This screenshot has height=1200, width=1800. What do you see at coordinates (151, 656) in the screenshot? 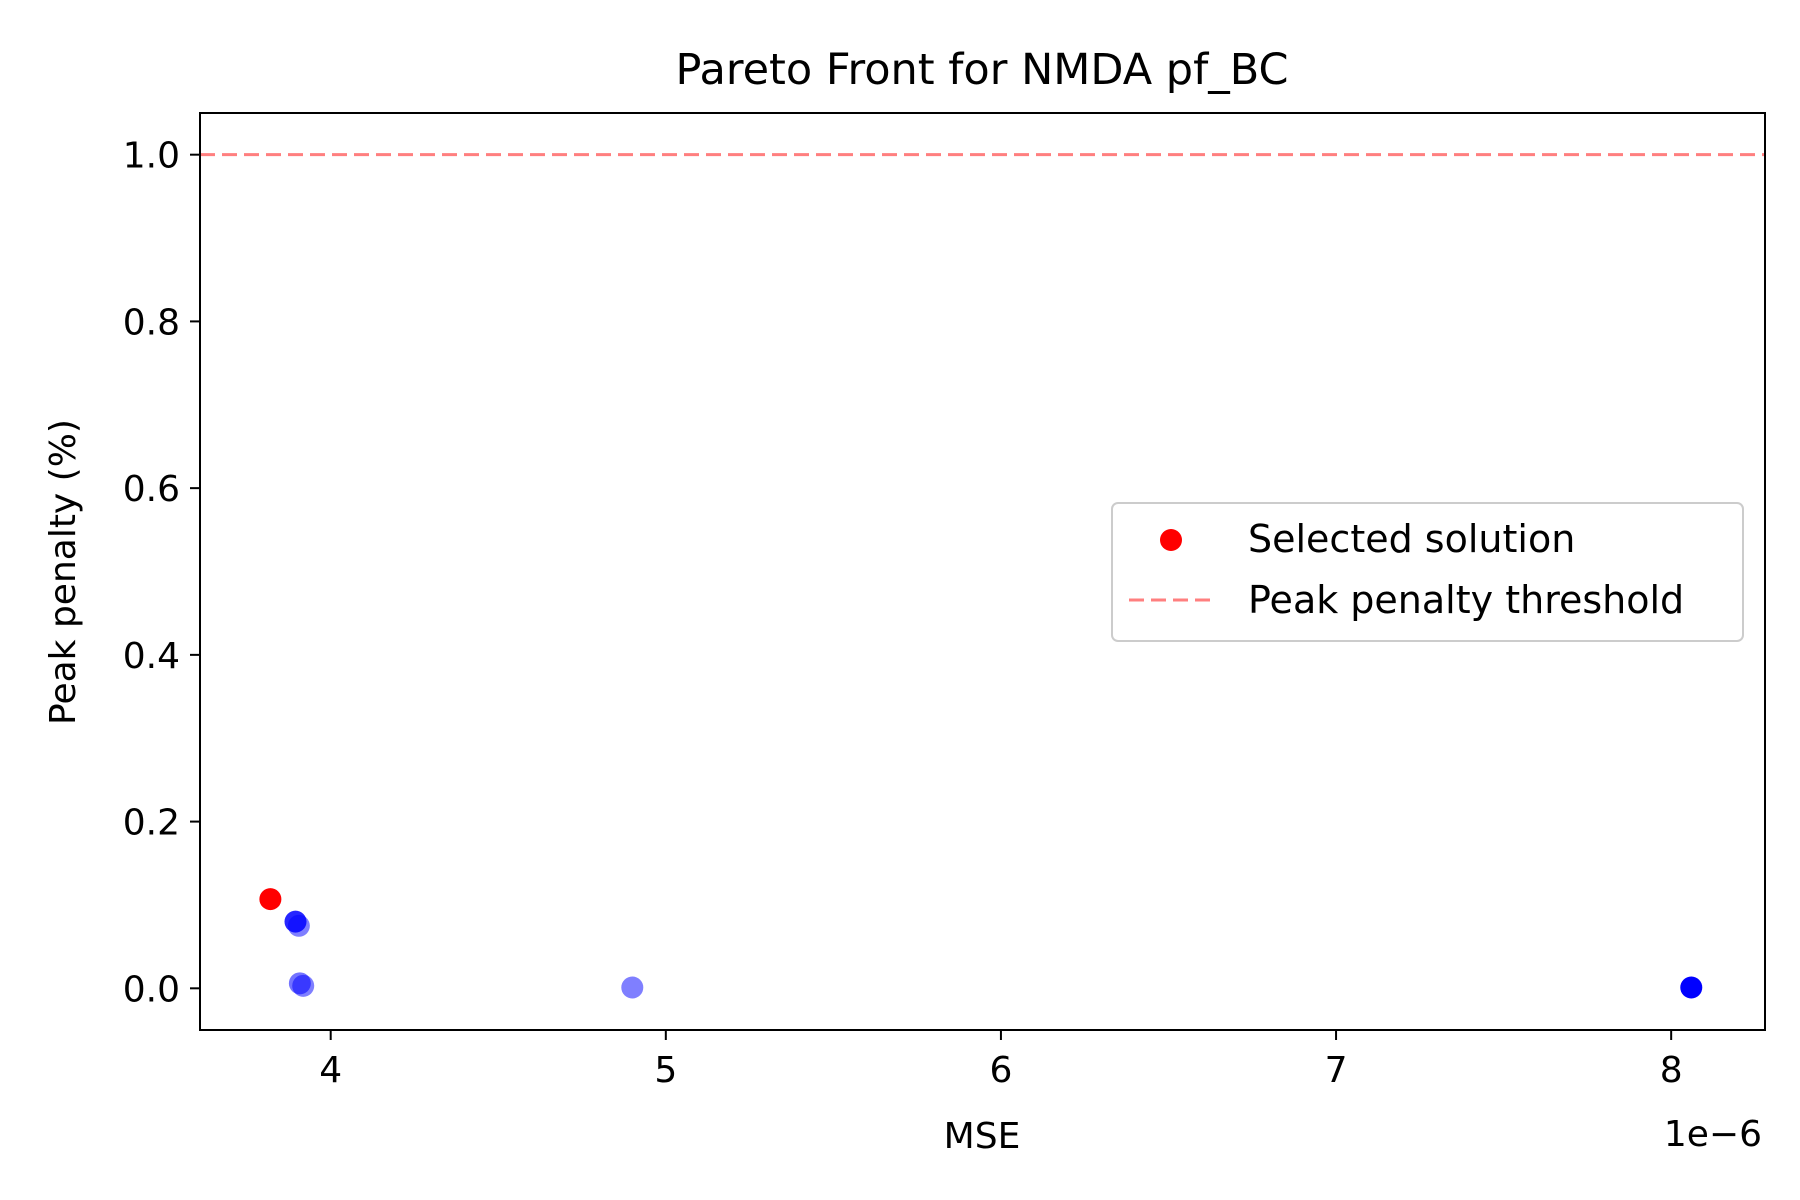
I see `y-tick-label: 0.4` at bounding box center [151, 656].